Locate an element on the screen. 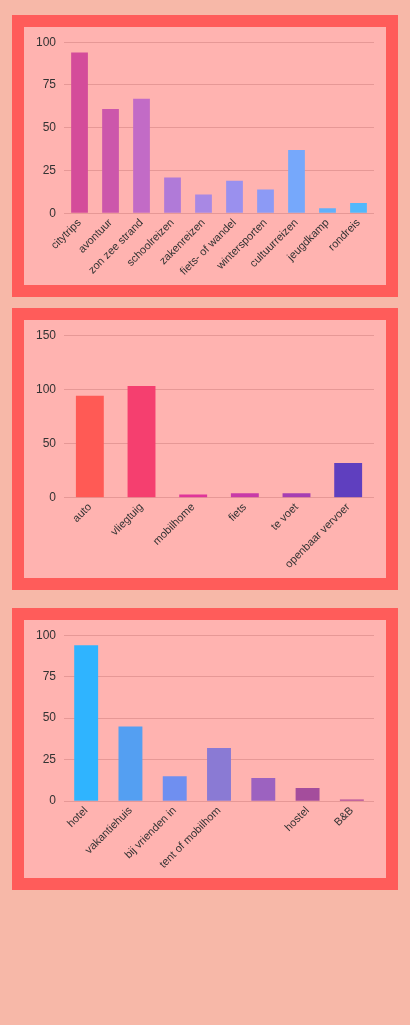  x-tick-label: auto is located at coordinates (81, 512).